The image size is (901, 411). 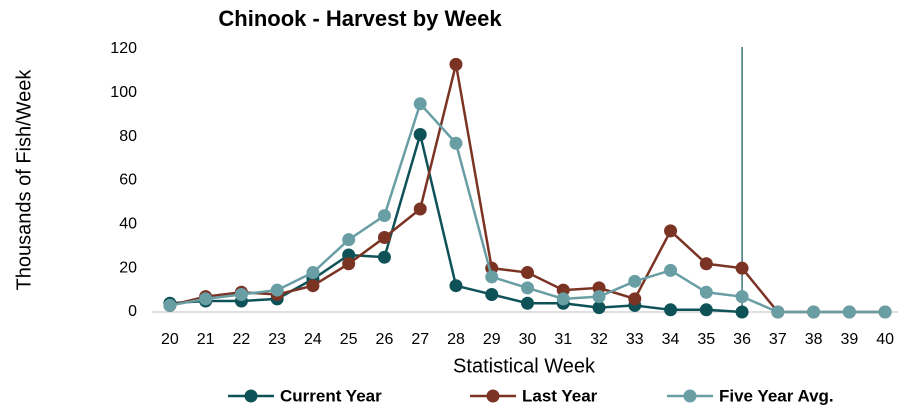 I want to click on x-tick-label: 35, so click(x=706, y=339).